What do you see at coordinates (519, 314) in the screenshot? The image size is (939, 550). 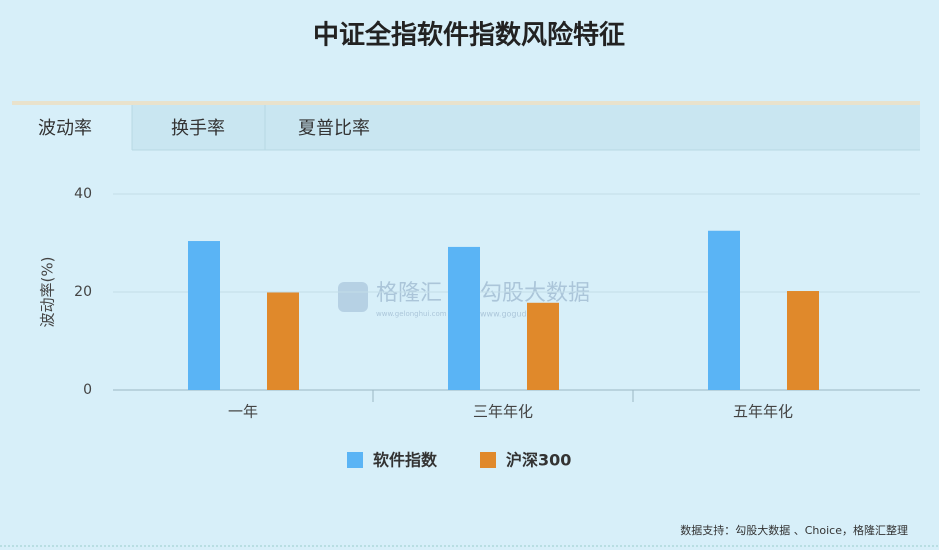 I see `watermark-url: www.gogudata.com` at bounding box center [519, 314].